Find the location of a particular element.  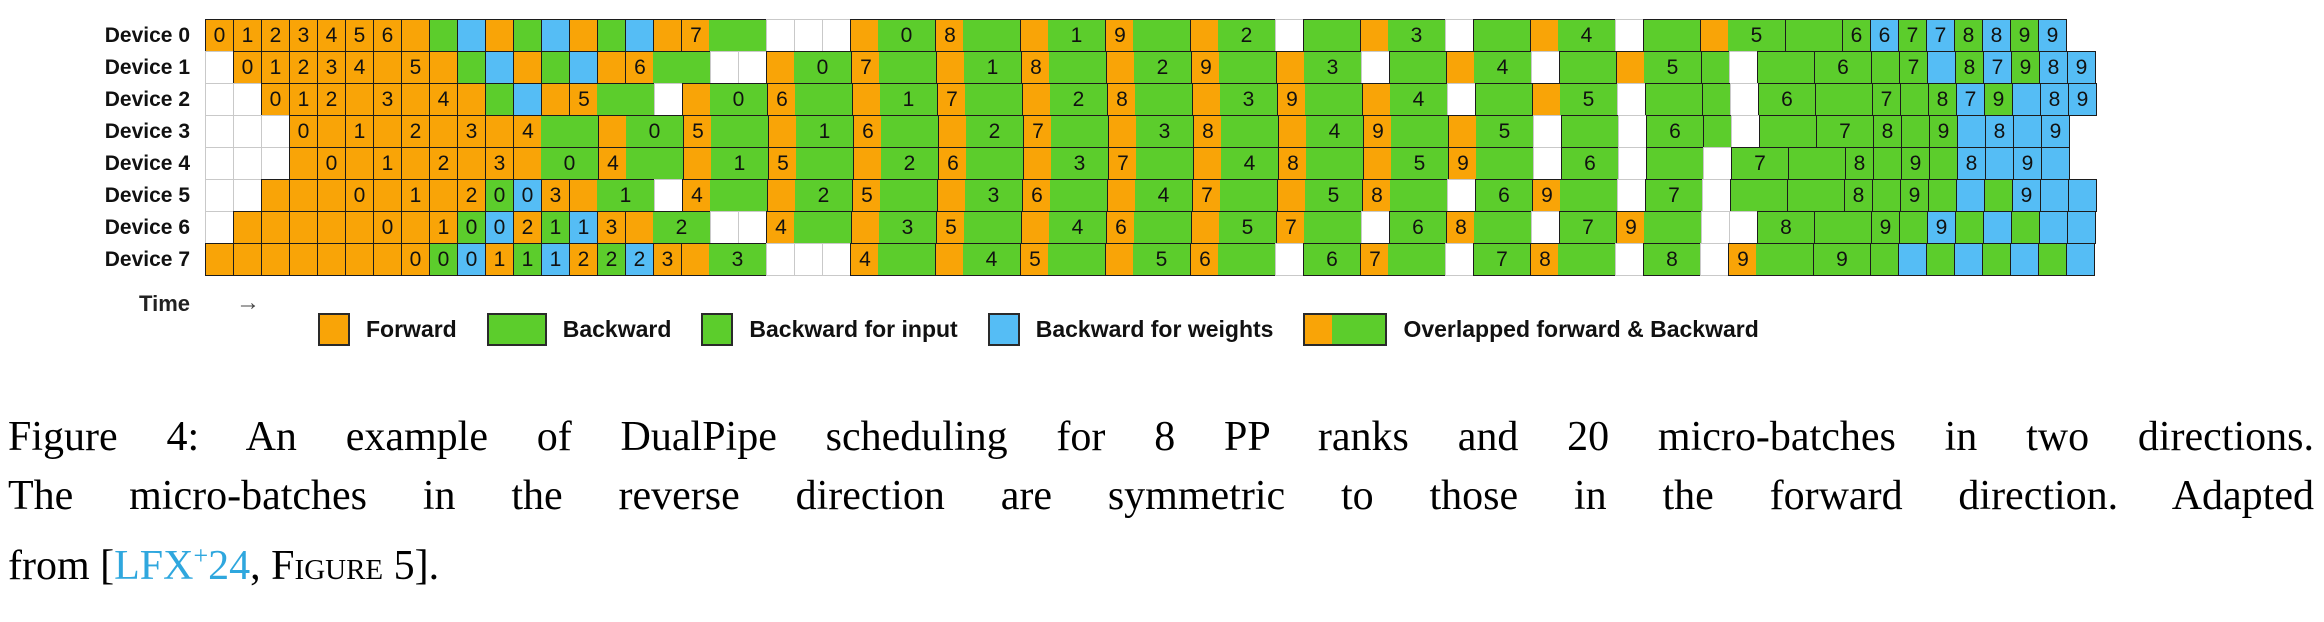

cell-backward-weights: 7 is located at coordinates (1970, 99).